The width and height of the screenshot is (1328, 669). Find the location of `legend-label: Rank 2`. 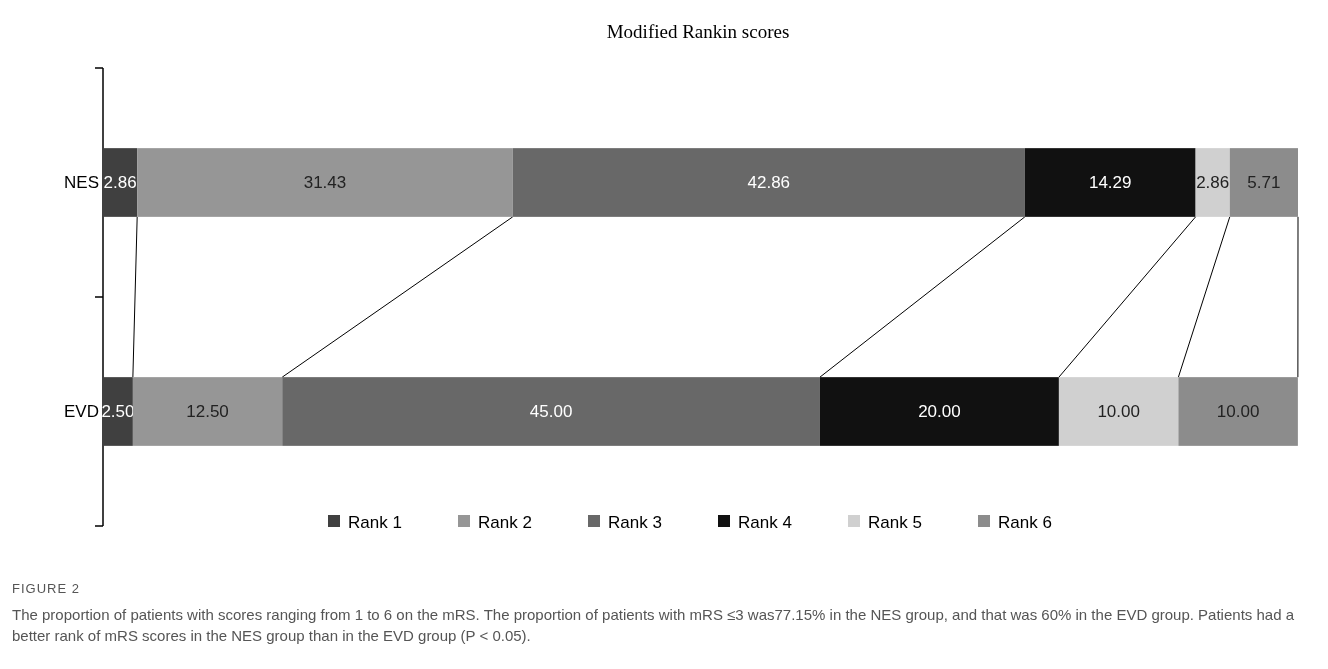

legend-label: Rank 2 is located at coordinates (505, 522).